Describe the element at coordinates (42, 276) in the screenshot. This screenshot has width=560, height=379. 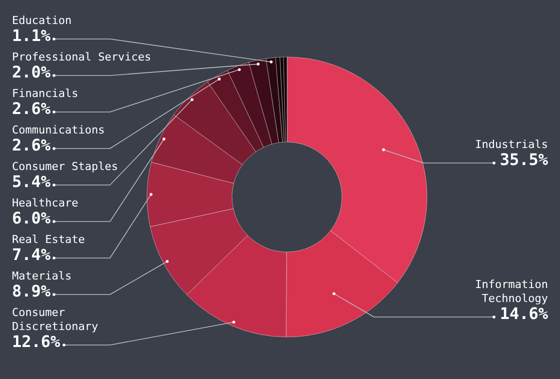
I see `slice-label: Materials` at that location.